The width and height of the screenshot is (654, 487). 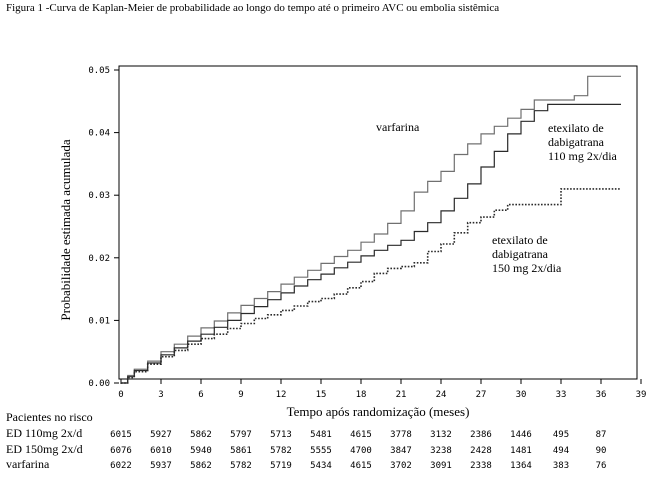 I want to click on at-risk-value: 383, so click(x=561, y=466).